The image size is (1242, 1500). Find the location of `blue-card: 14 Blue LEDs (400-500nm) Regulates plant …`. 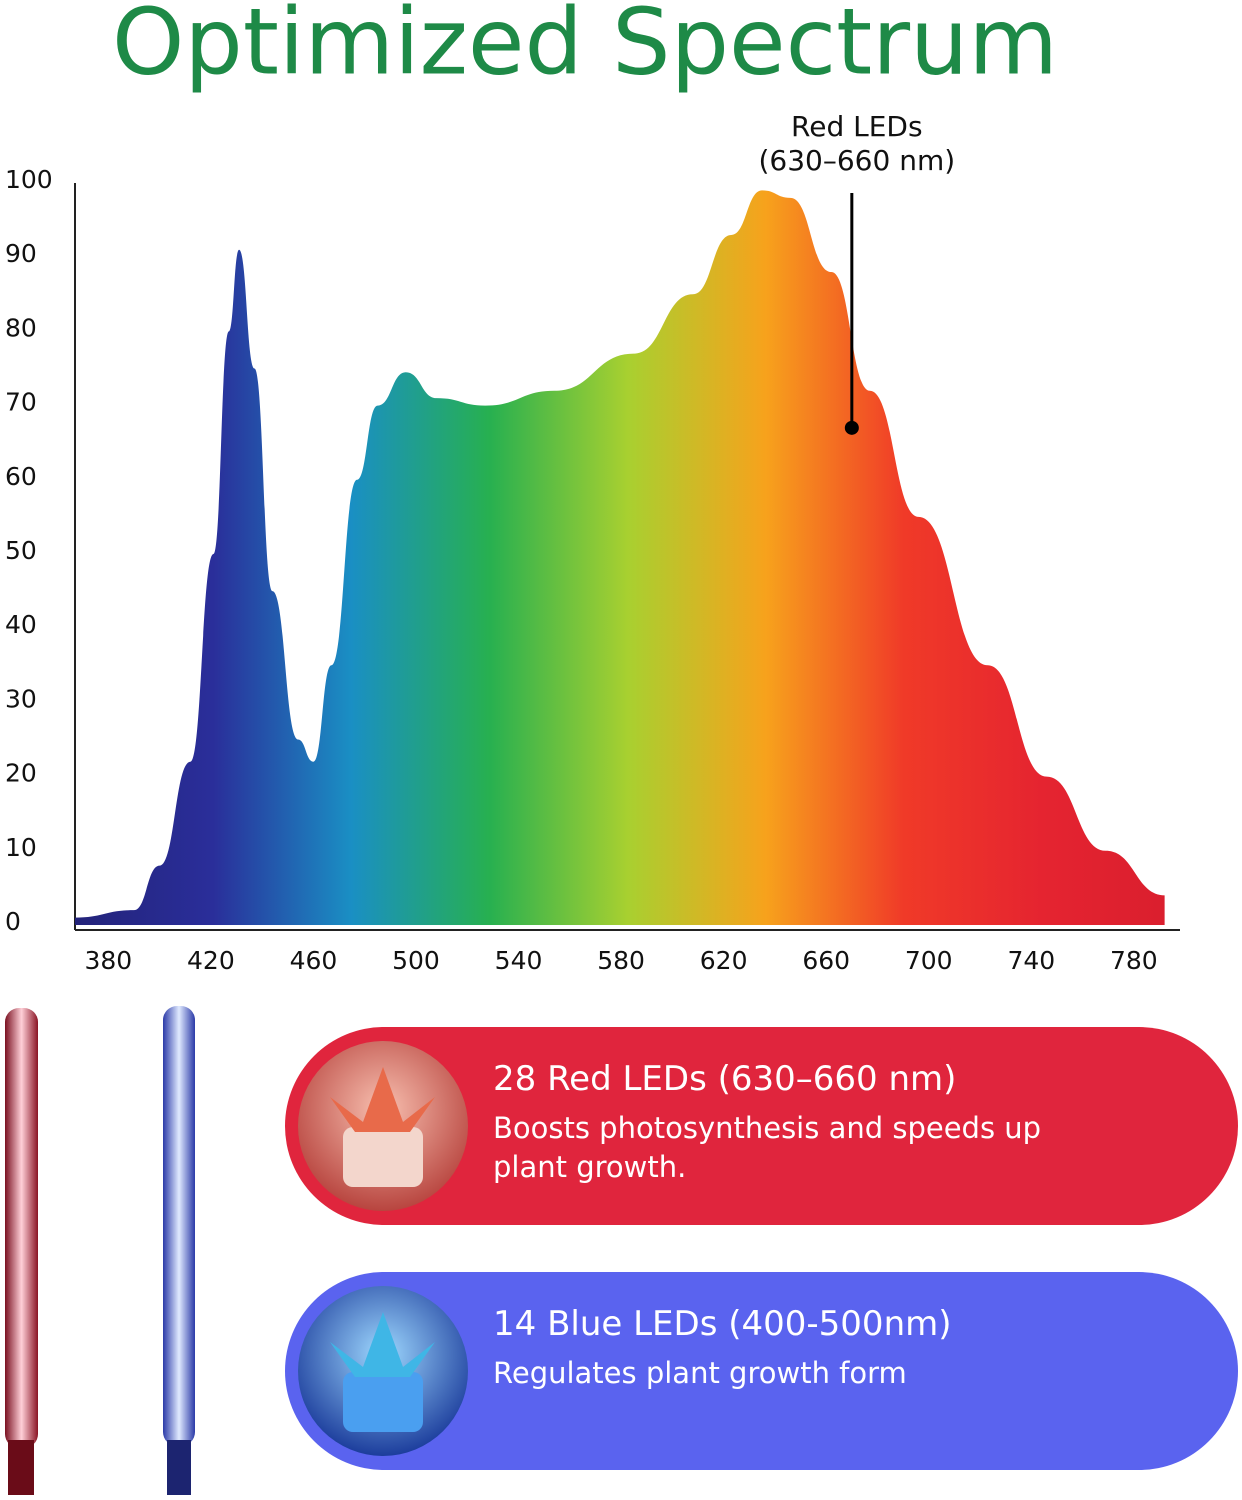

blue-card: 14 Blue LEDs (400-500nm) Regulates plant … is located at coordinates (761, 1371).